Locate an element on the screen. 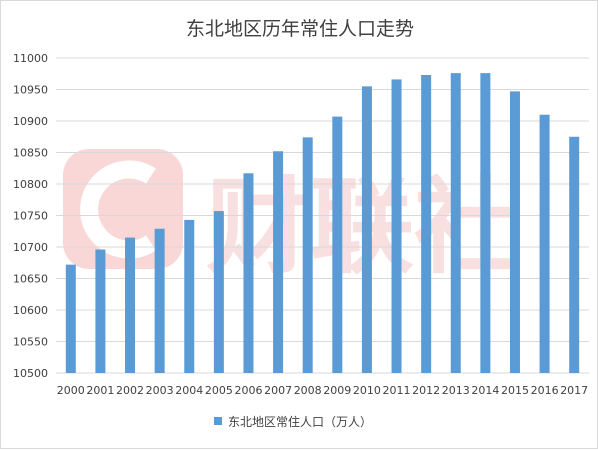 The height and width of the screenshot is (450, 598). x-tick-label: 2009 is located at coordinates (337, 390).